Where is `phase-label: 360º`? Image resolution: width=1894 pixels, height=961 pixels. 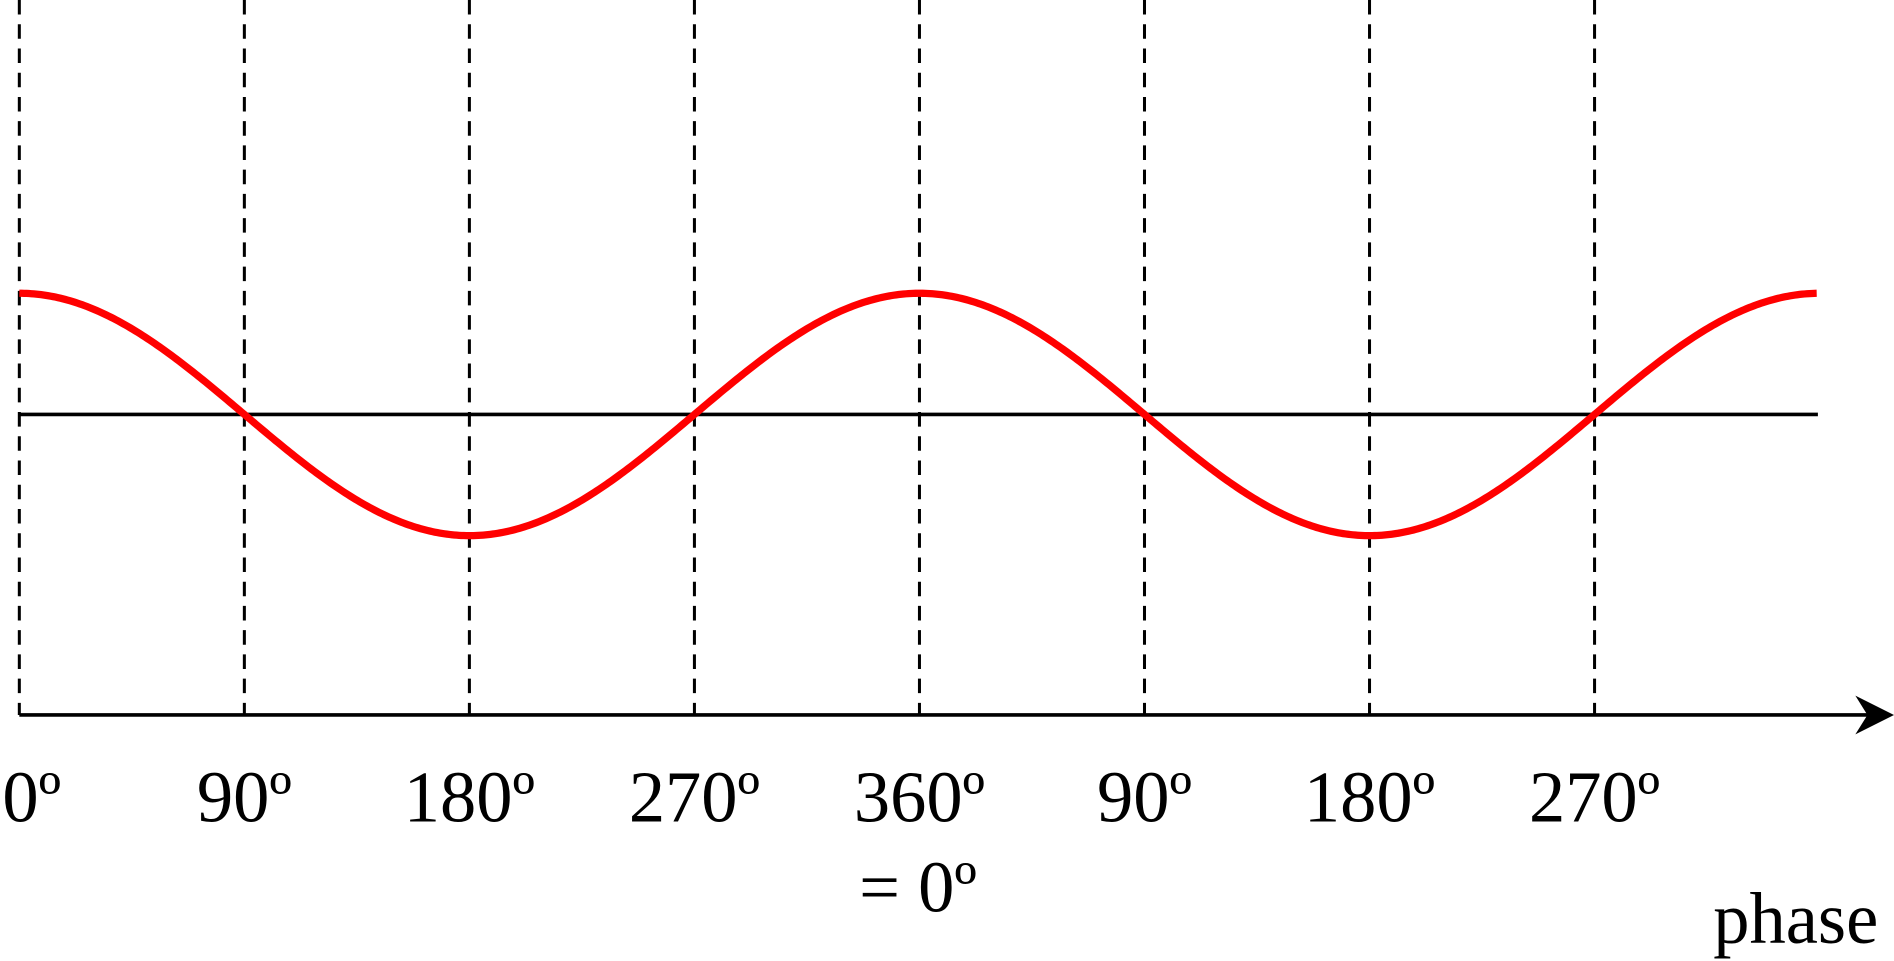
phase-label: 360º is located at coordinates (919, 797).